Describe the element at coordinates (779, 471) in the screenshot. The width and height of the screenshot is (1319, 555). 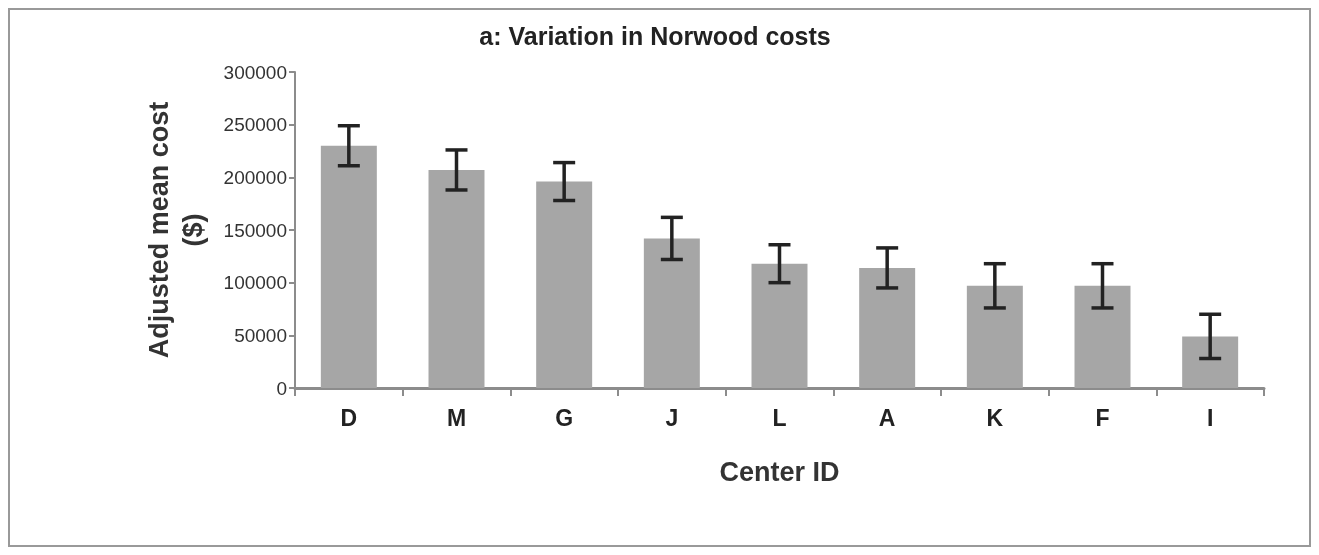
I see `x-axis-title: Center ID` at that location.